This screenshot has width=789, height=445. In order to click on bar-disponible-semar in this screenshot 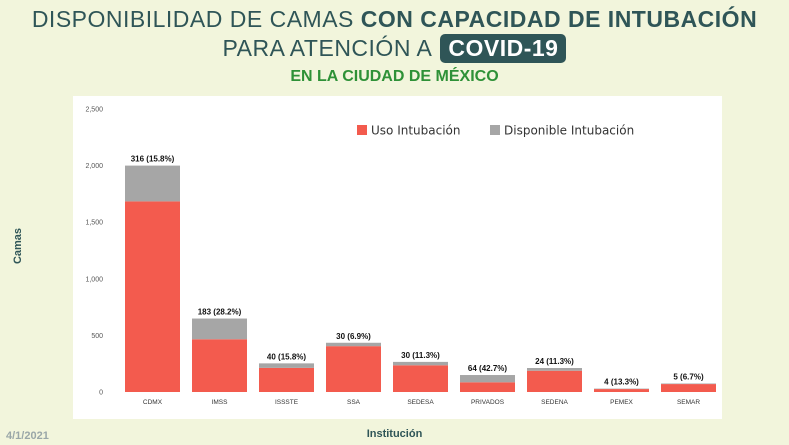, I will do `click(688, 384)`.